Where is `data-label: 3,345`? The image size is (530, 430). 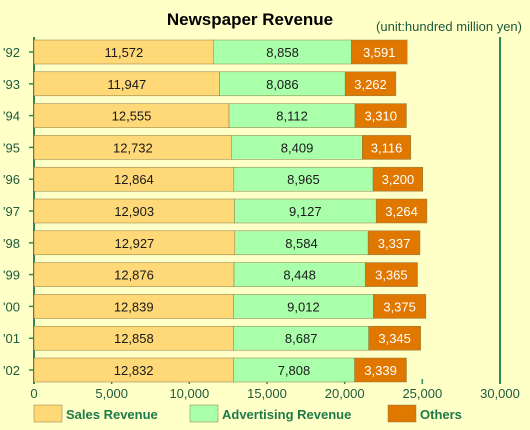 data-label: 3,345 is located at coordinates (394, 338).